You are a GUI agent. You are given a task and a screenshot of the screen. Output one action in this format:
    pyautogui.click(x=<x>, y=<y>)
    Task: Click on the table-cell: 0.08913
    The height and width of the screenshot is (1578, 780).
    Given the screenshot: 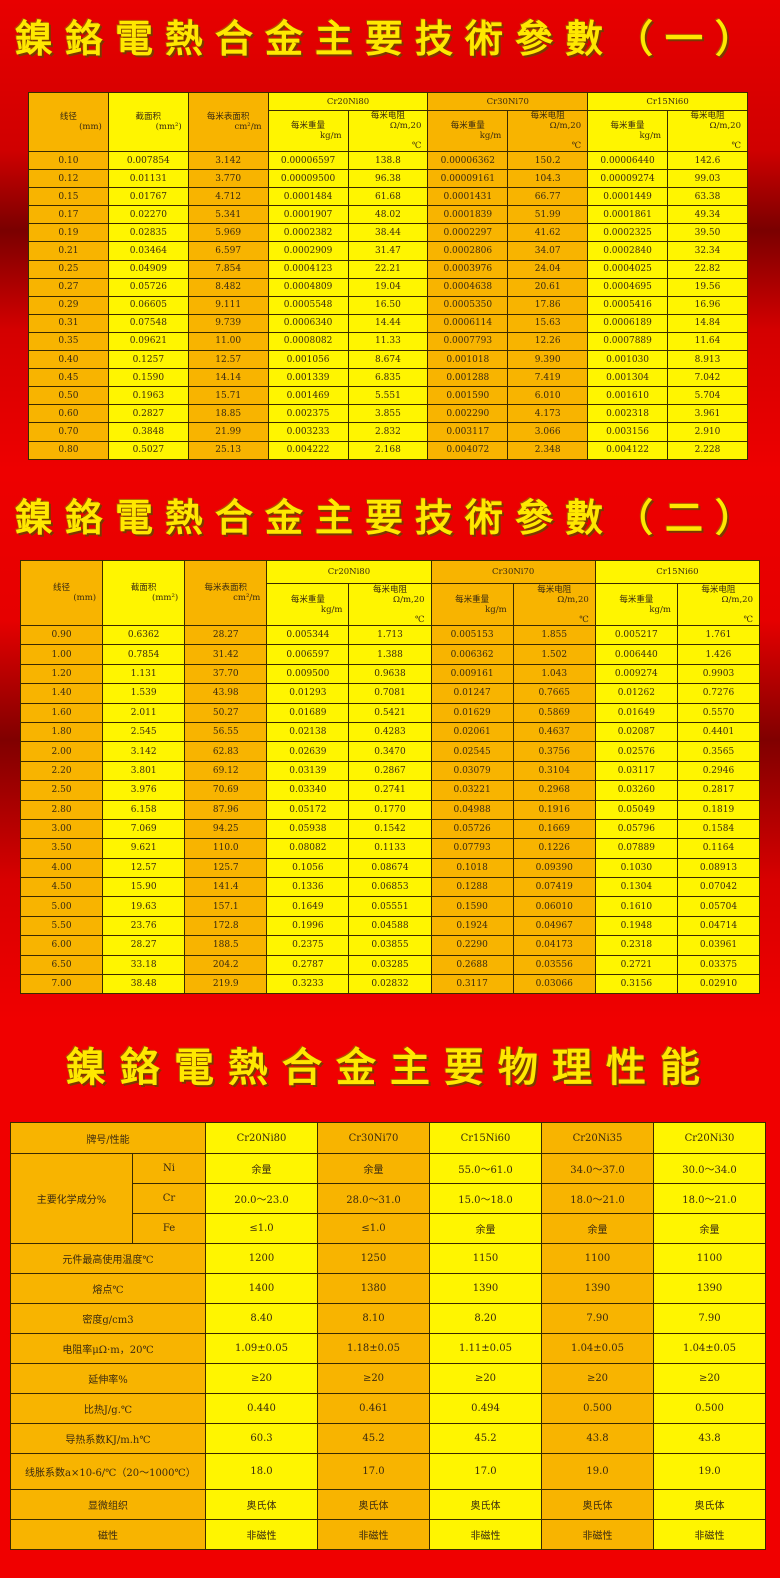 What is the action you would take?
    pyautogui.click(x=718, y=868)
    